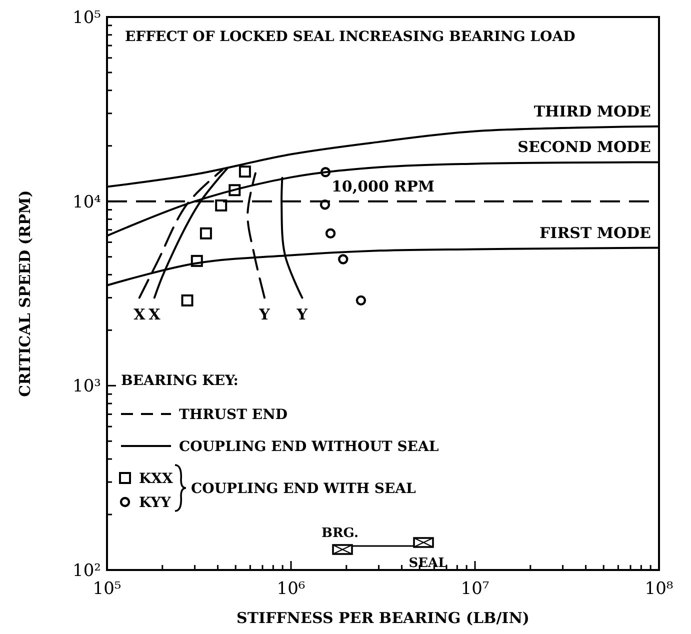 The width and height of the screenshot is (691, 634). What do you see at coordinates (291, 589) in the screenshot?
I see `x-tick-label: 10⁶` at bounding box center [291, 589].